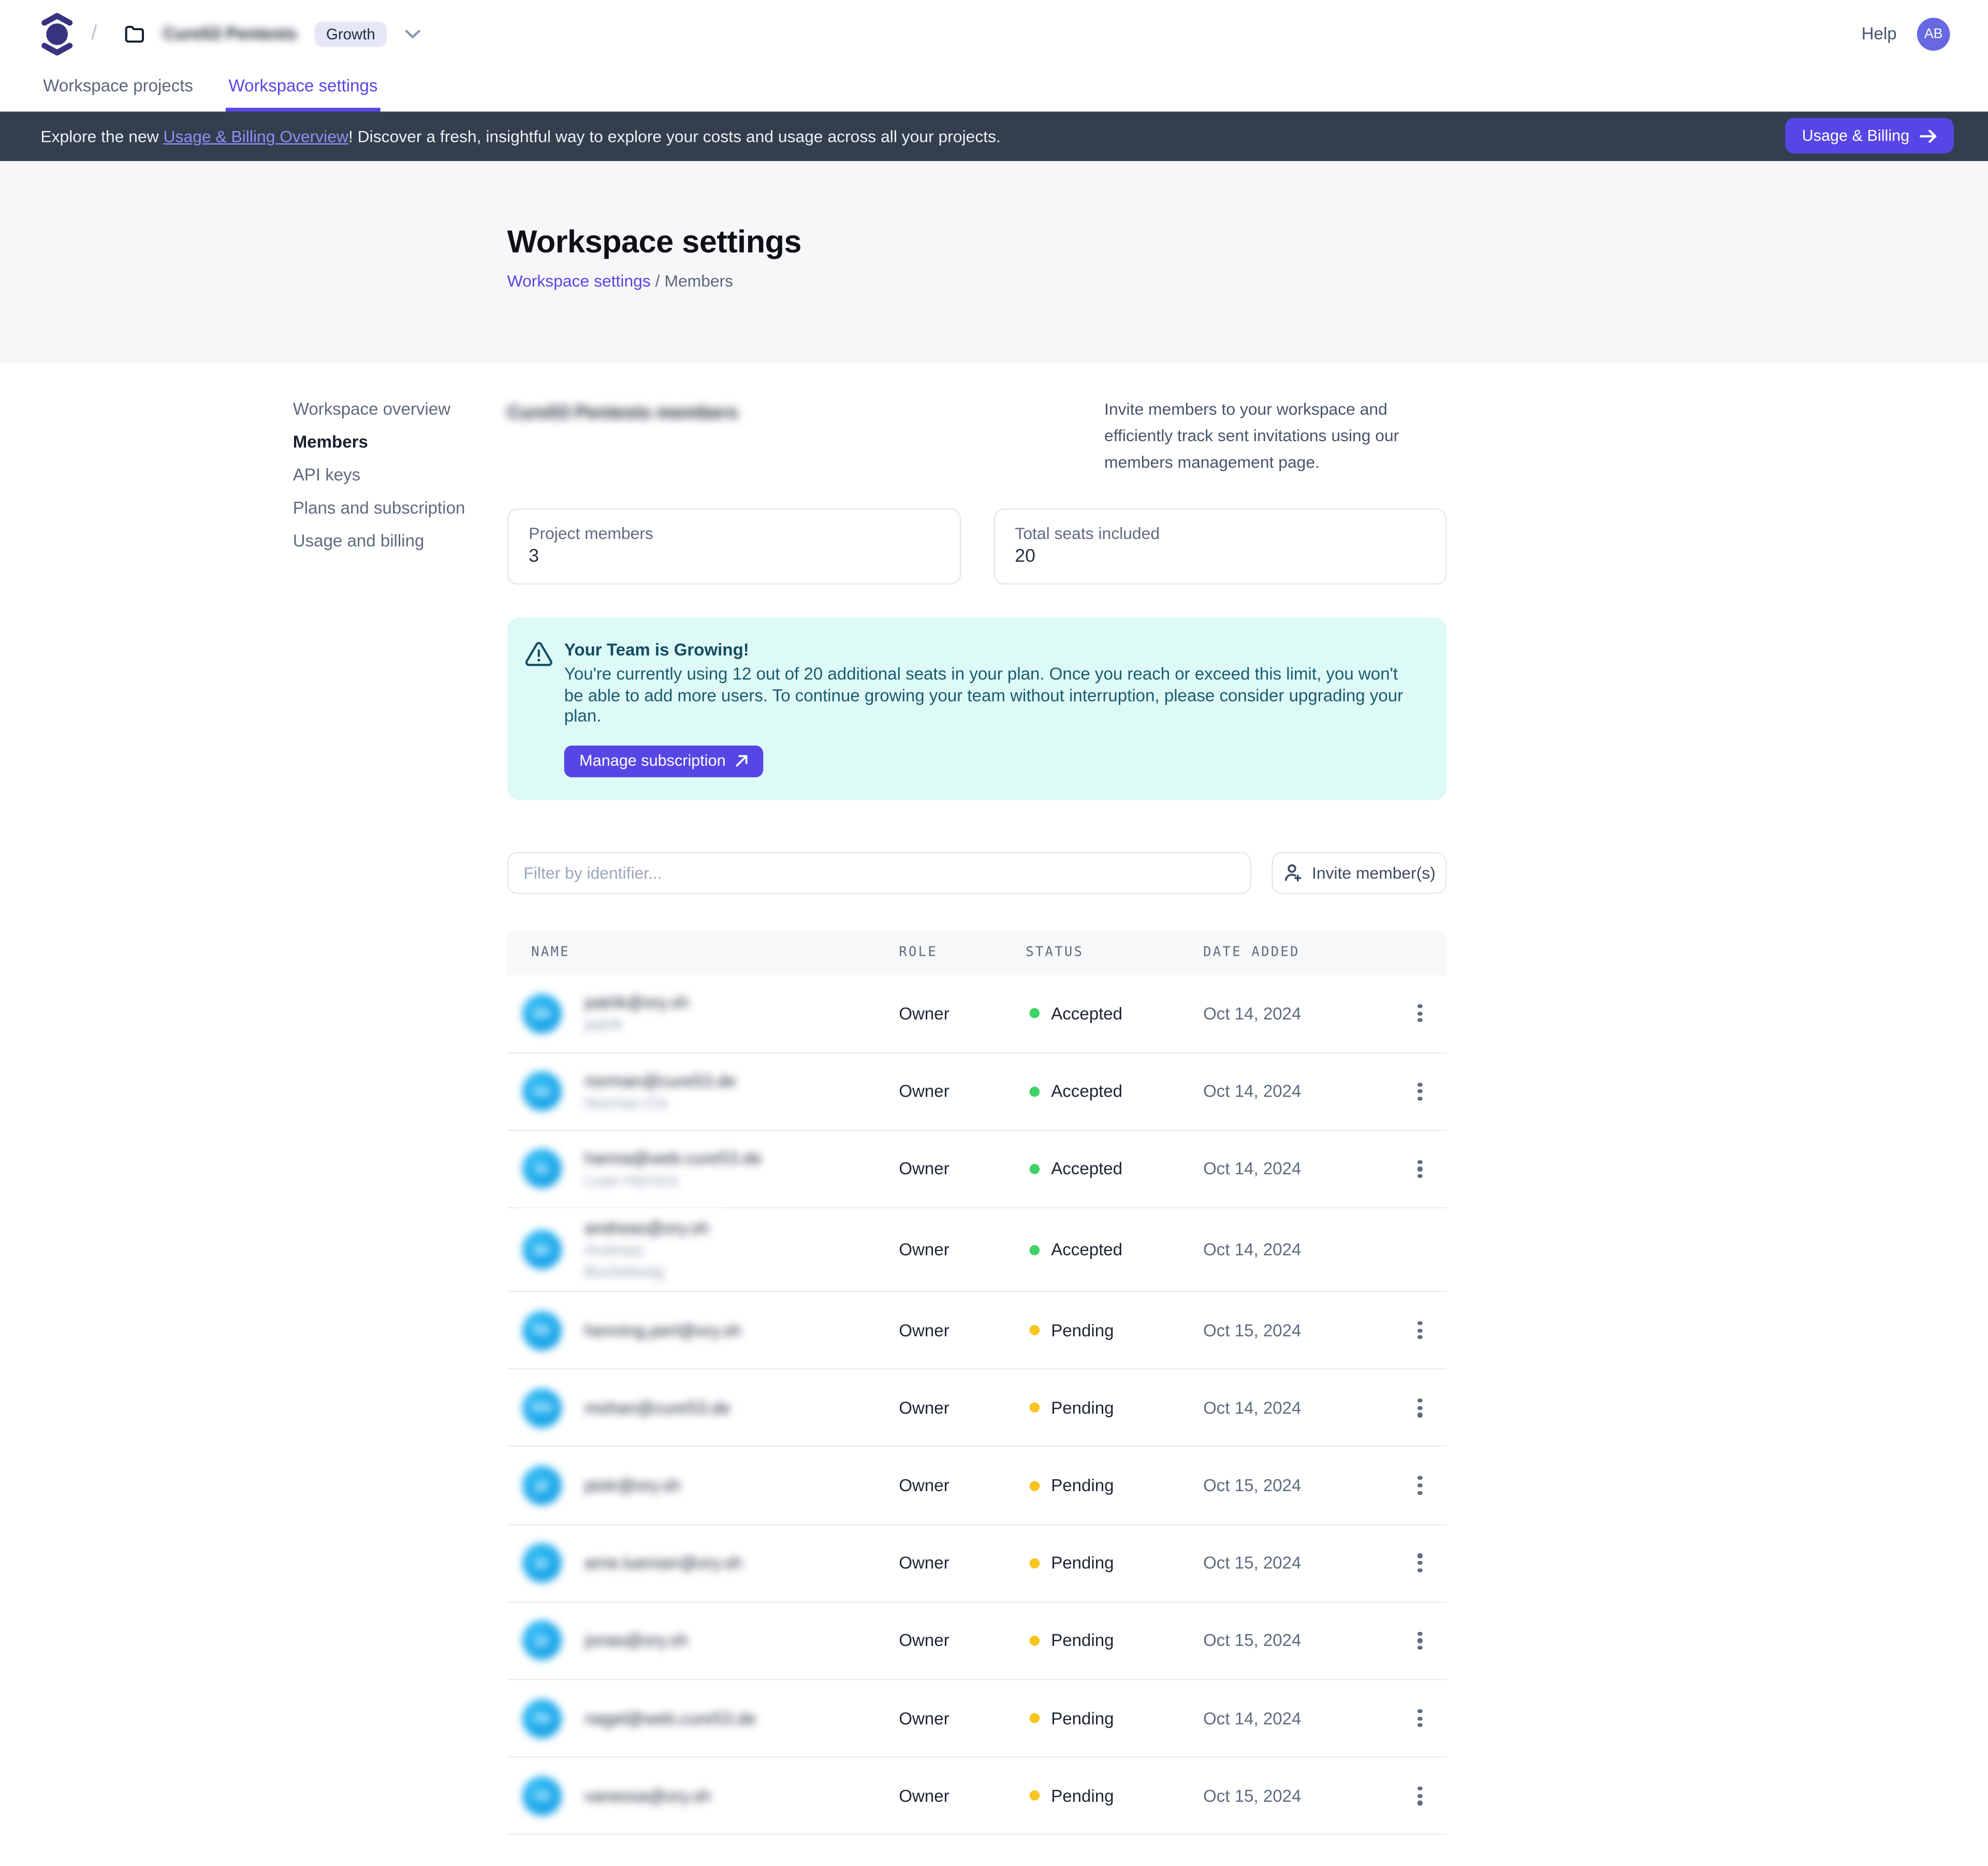  I want to click on member-email: jonas@ory.sh, so click(636, 1641).